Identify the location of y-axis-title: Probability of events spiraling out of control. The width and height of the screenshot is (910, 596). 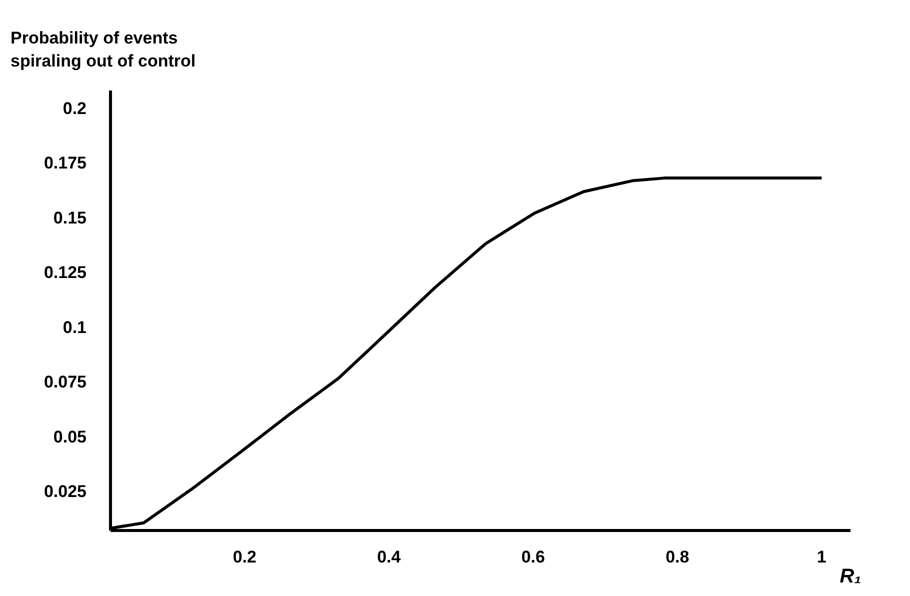
(103, 49).